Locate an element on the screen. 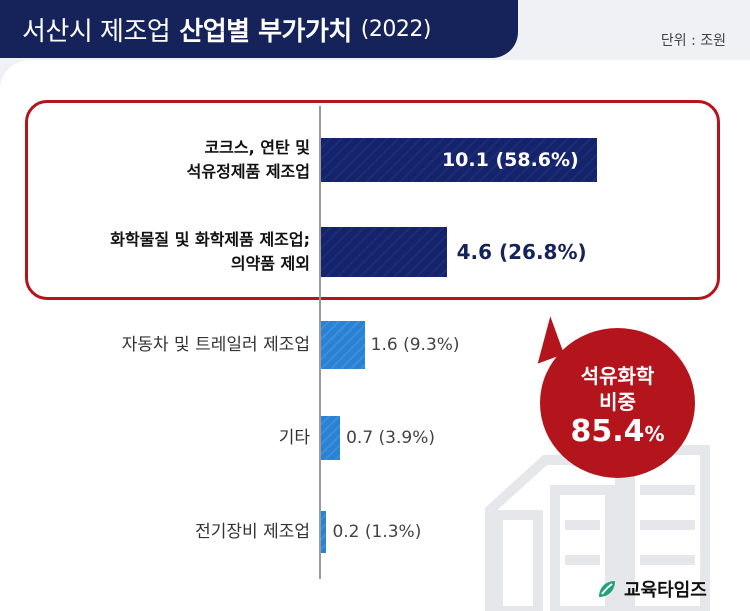 This screenshot has height=611, width=750. category-axis-line is located at coordinates (320, 342).